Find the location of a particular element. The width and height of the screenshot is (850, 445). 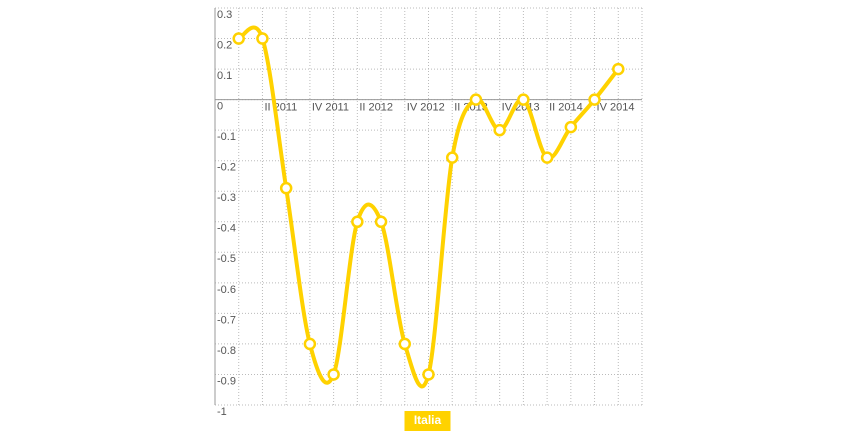

x-tick-label: II 2012 is located at coordinates (376, 108).